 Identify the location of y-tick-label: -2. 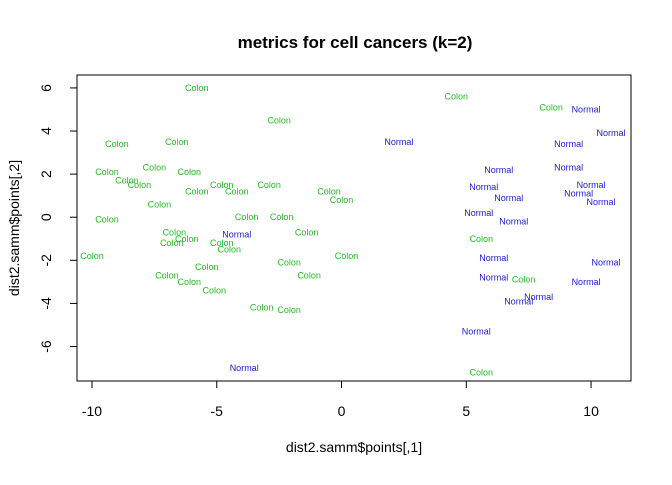
(46, 260).